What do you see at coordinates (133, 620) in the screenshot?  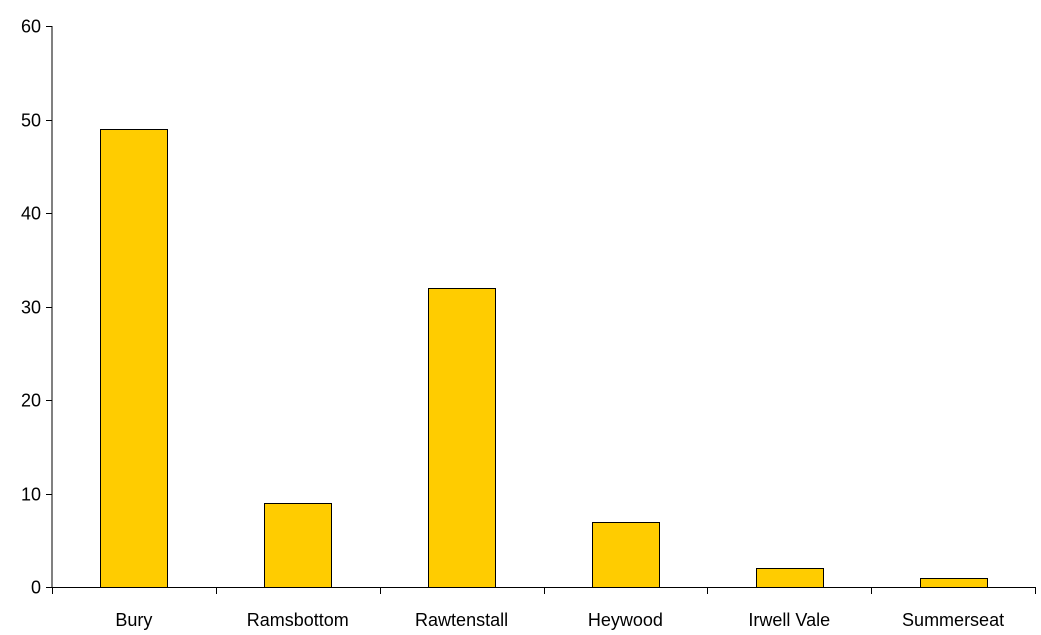 I see `x-tick-label-bury: Bury` at bounding box center [133, 620].